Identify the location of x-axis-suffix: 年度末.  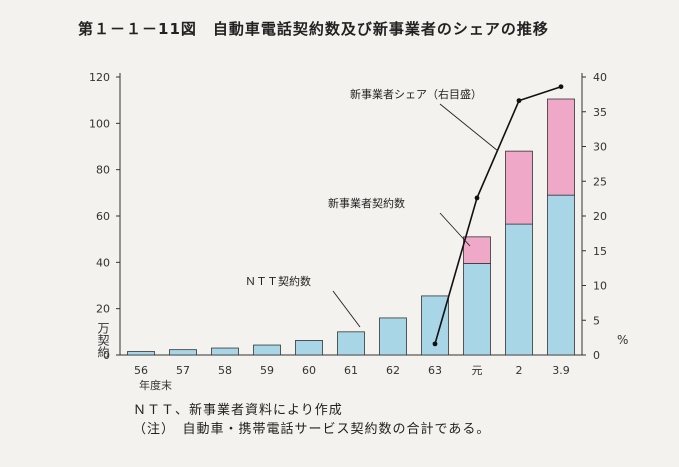
(155, 385).